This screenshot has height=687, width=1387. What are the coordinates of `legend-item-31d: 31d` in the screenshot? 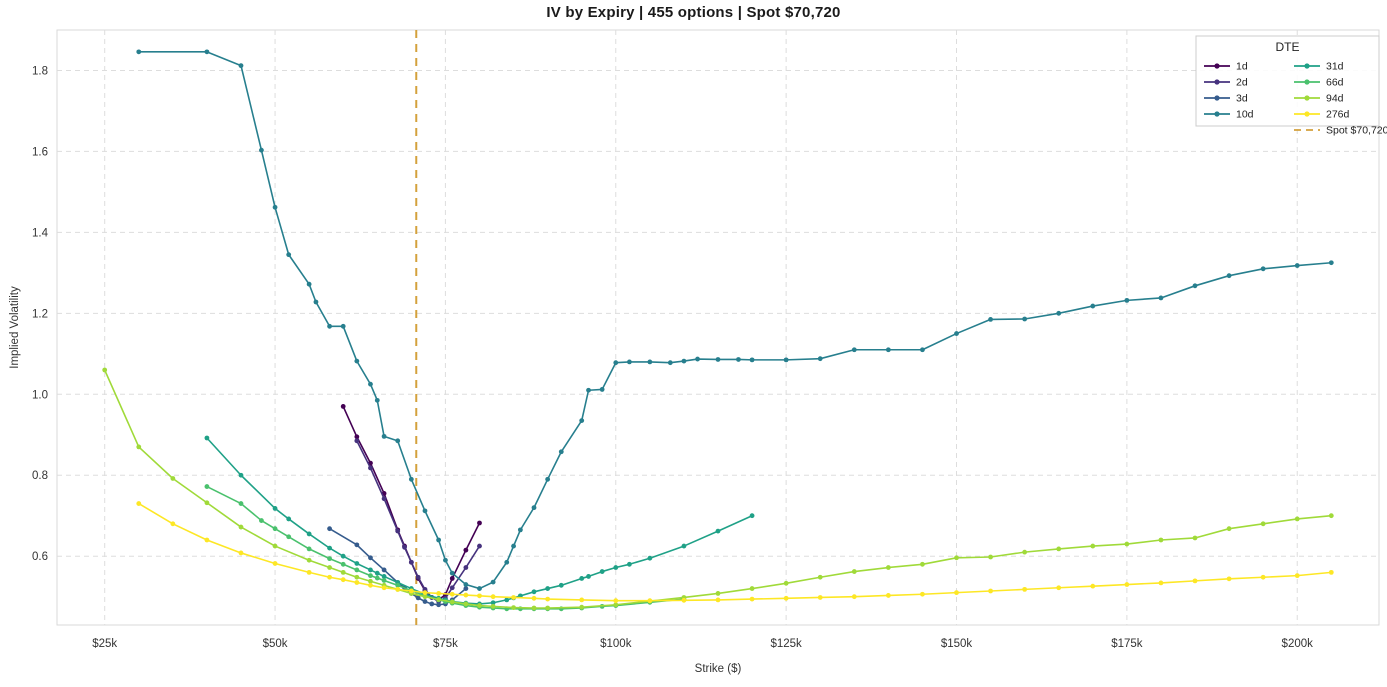 It's located at (1319, 67).